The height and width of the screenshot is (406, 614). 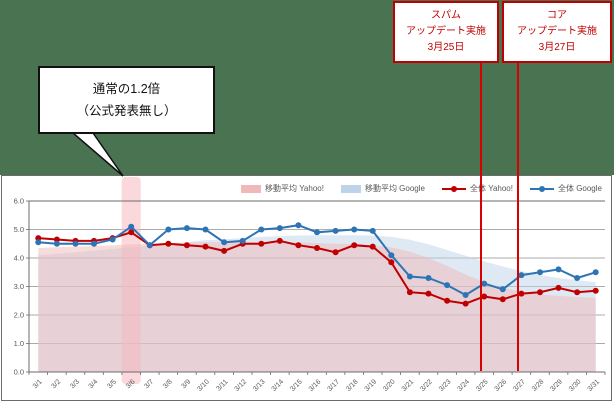 What do you see at coordinates (453, 189) in the screenshot?
I see `yahoo-line-swatch` at bounding box center [453, 189].